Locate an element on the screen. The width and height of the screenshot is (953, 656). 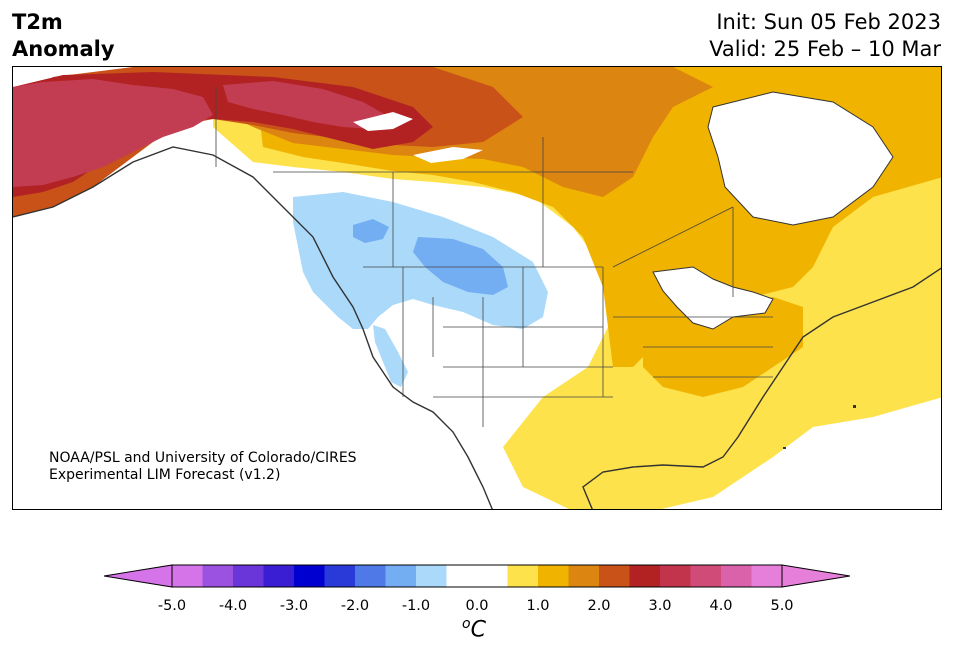
great-lakes is located at coordinates (713, 298).